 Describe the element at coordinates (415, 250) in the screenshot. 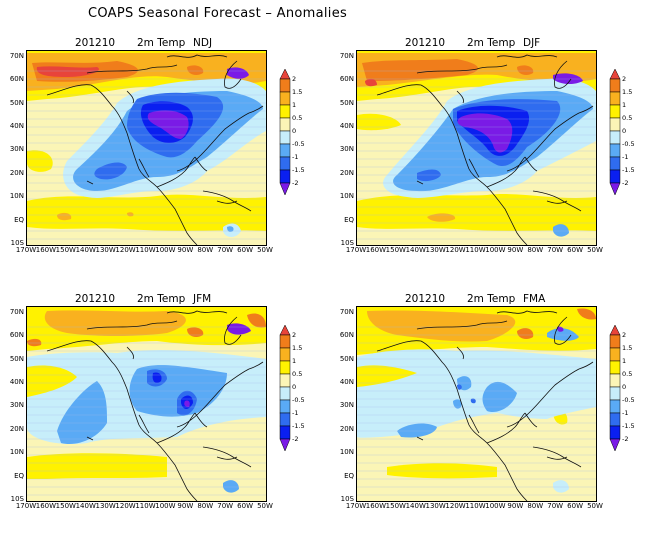

I see `x-tick-label: 140W` at that location.